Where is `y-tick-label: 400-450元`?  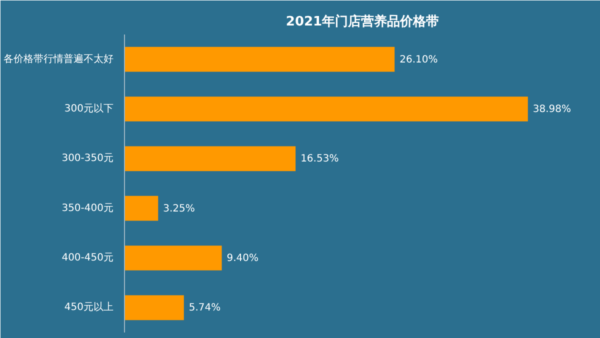
y-tick-label: 400-450元 is located at coordinates (88, 258).